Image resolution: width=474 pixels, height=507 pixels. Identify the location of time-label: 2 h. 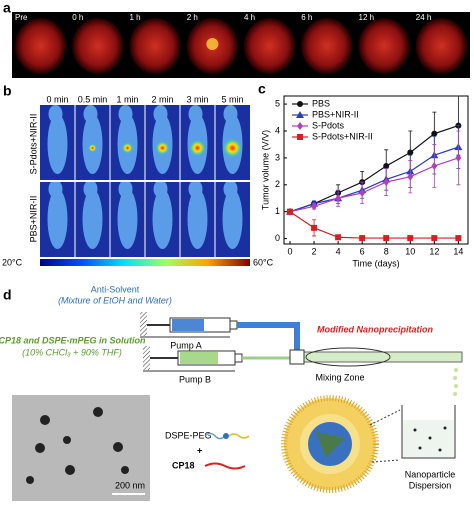
(192, 17).